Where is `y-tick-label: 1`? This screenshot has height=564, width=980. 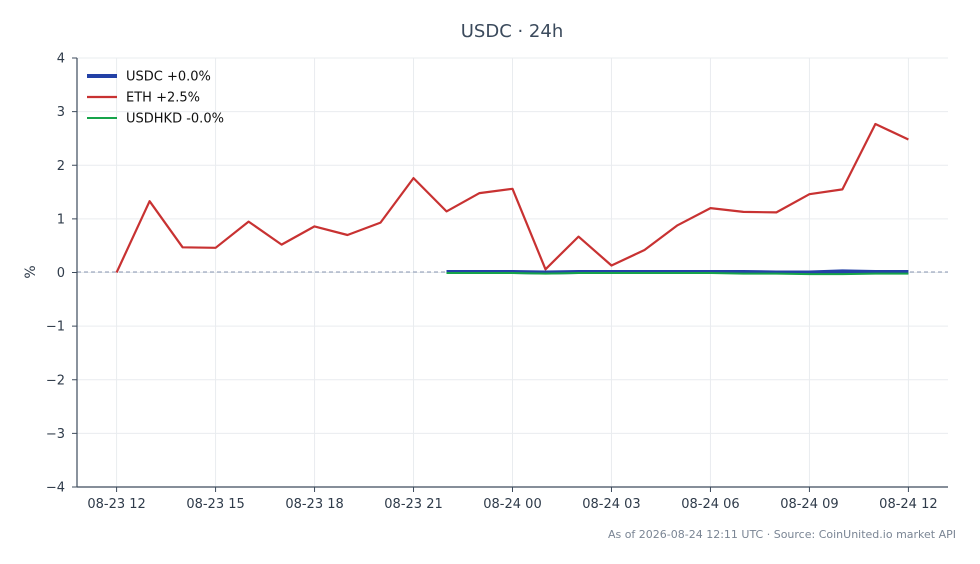
y-tick-label: 1 is located at coordinates (61, 219).